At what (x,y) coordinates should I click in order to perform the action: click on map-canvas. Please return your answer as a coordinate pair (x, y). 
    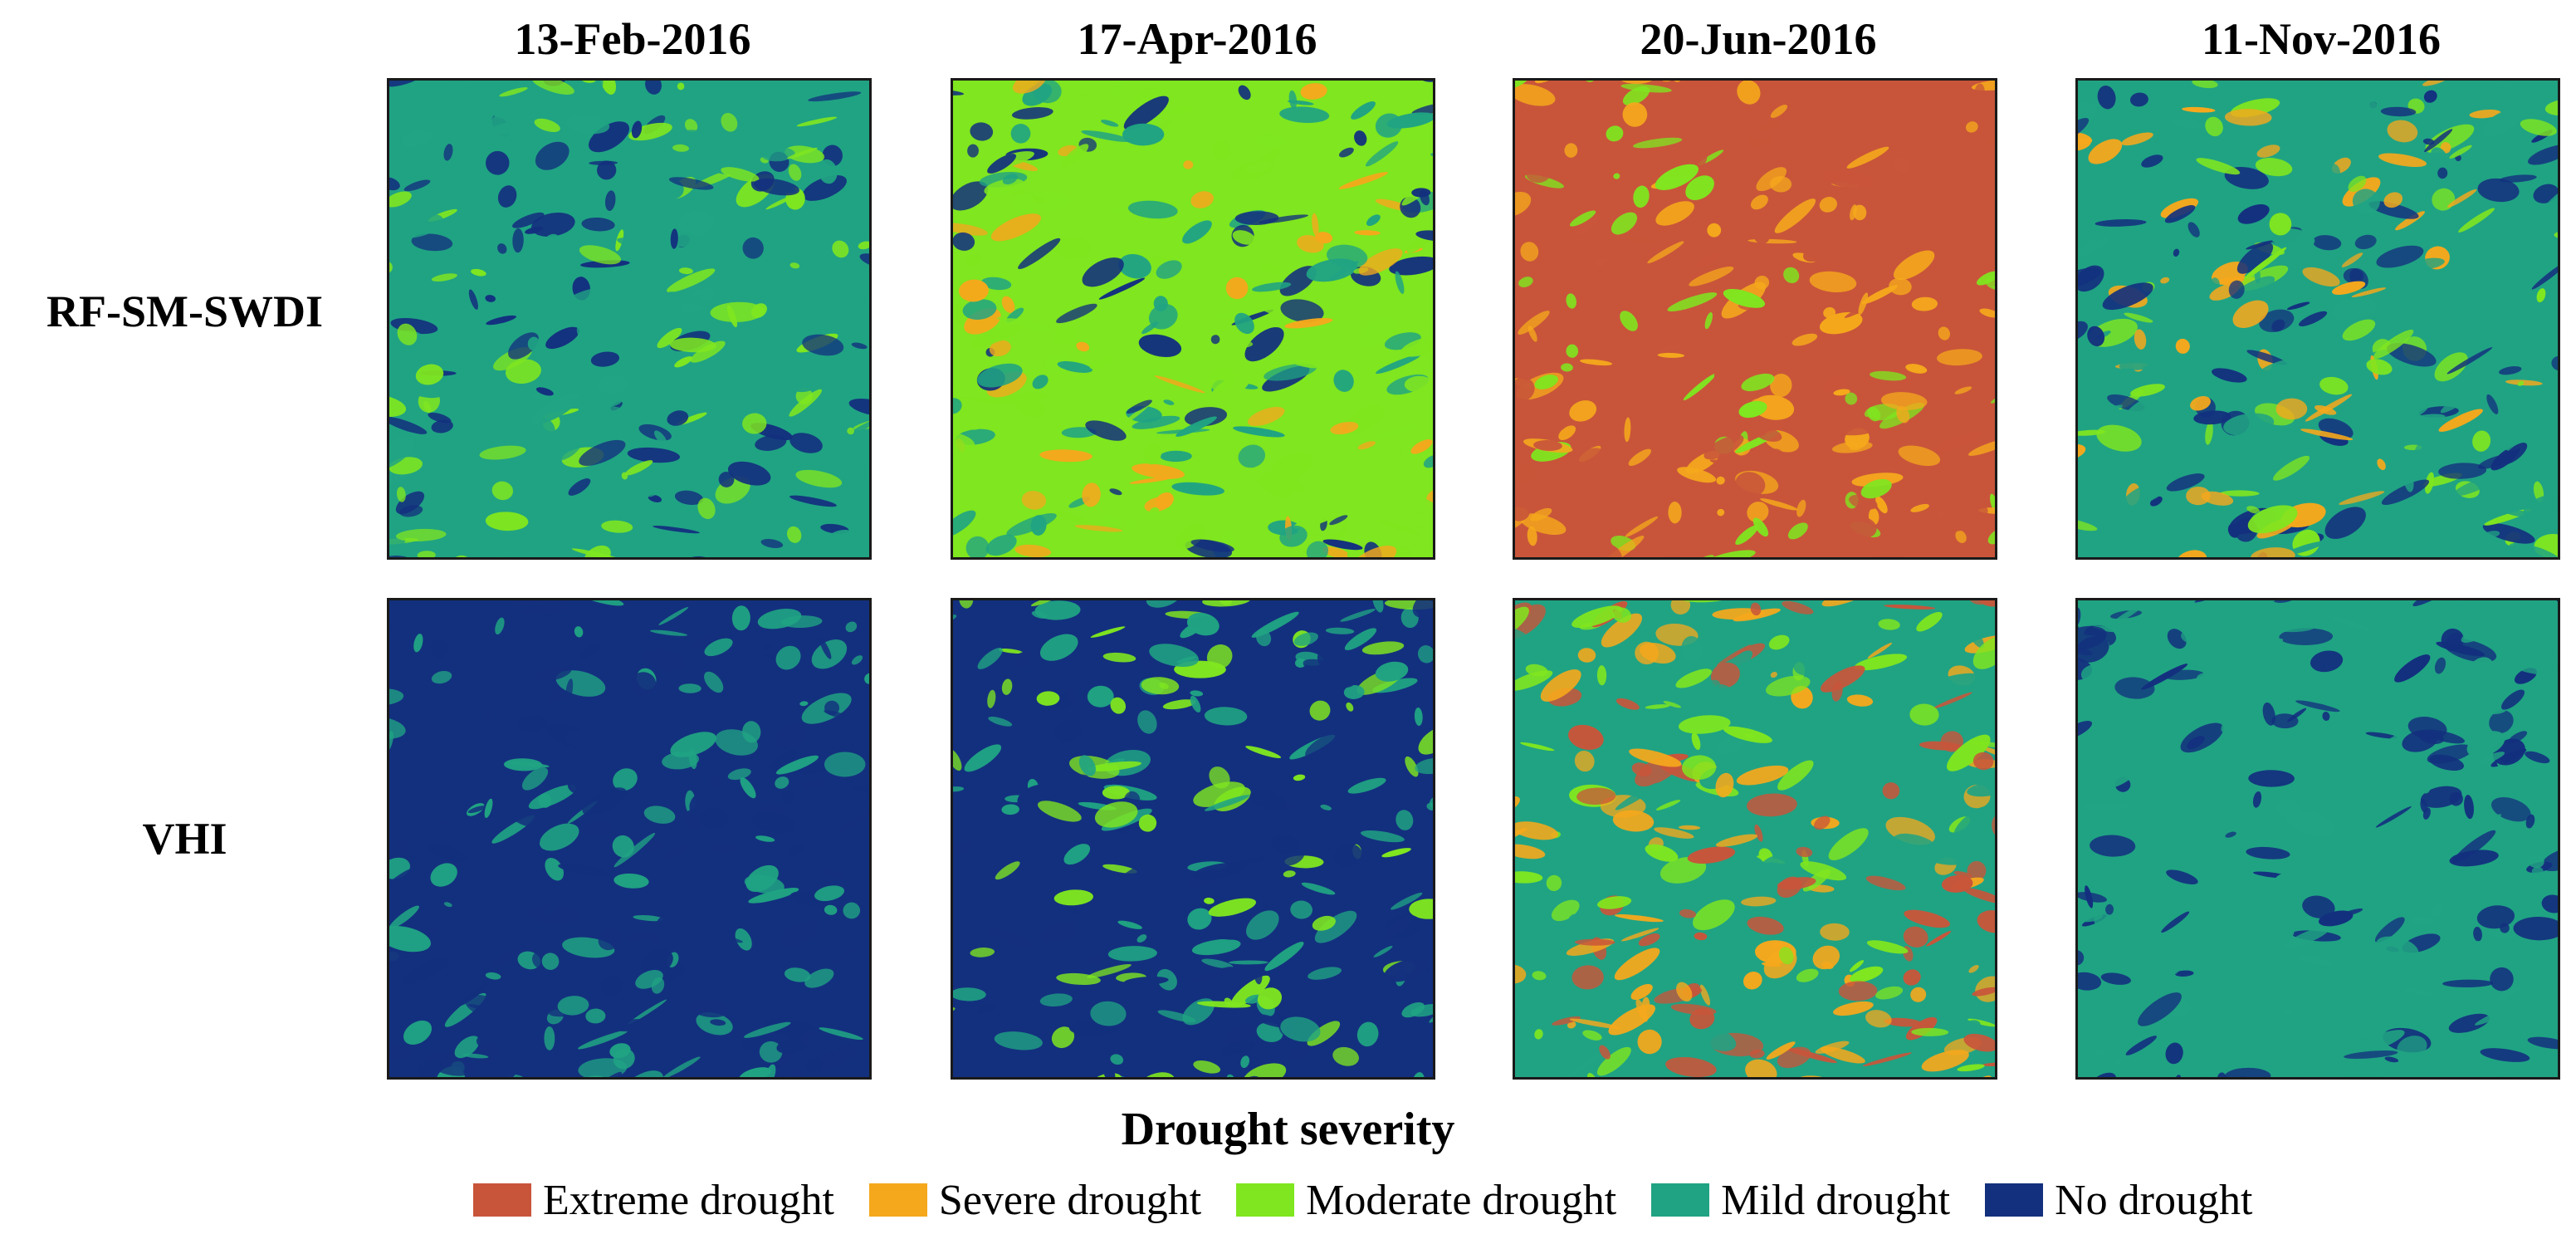
    Looking at the image, I should click on (1193, 319).